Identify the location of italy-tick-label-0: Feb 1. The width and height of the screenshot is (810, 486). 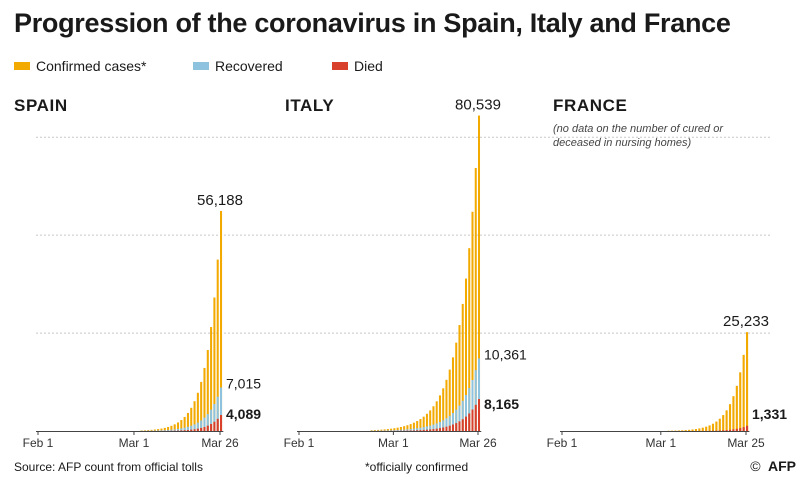
(299, 443).